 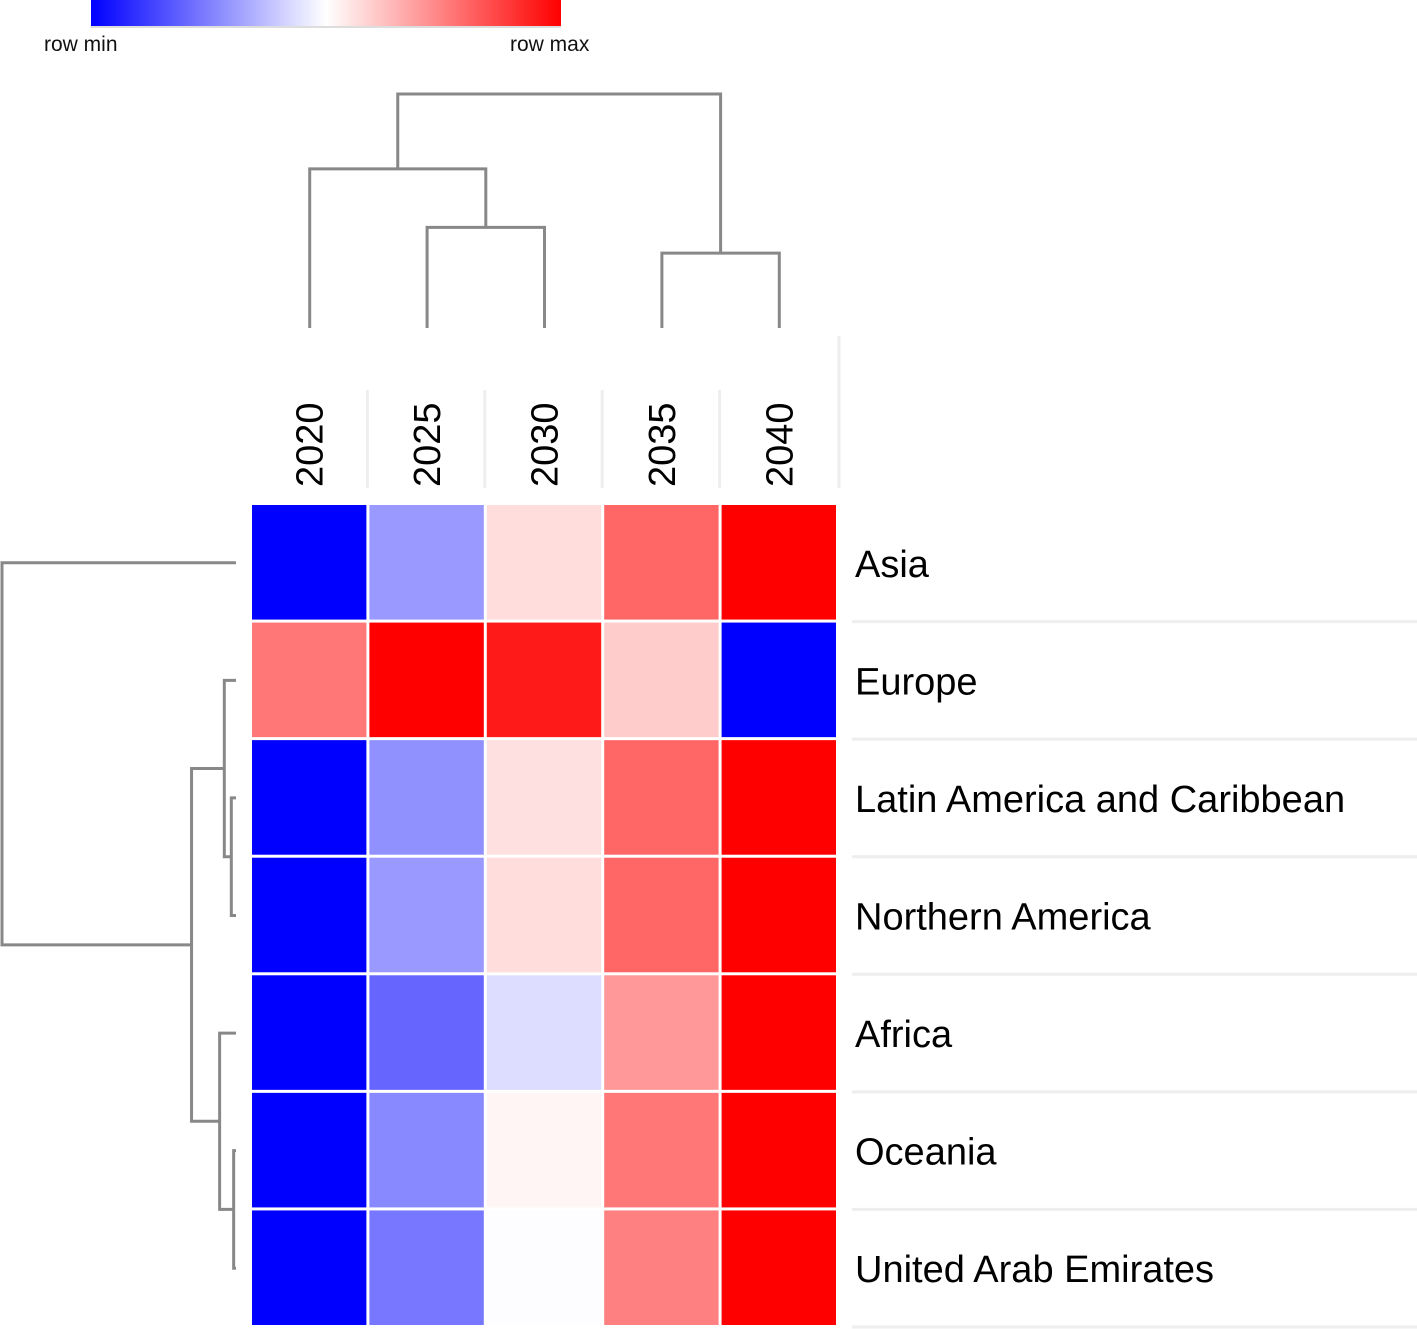 What do you see at coordinates (916, 682) in the screenshot?
I see `row-label: Europe` at bounding box center [916, 682].